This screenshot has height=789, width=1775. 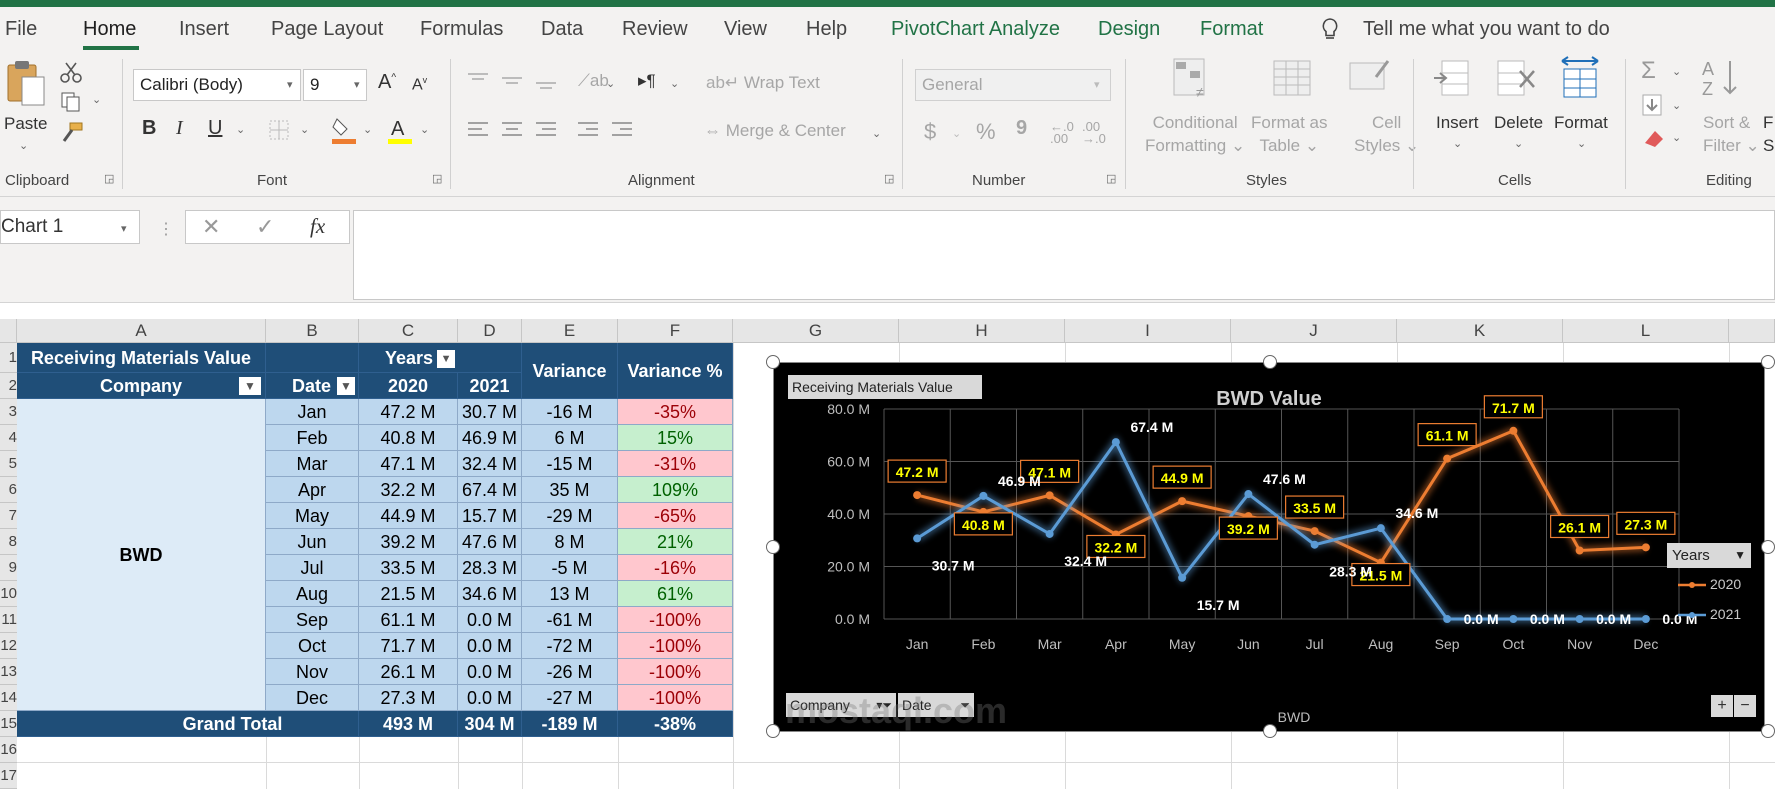 What do you see at coordinates (570, 724) in the screenshot?
I see `grand-total-variance: -189 M` at bounding box center [570, 724].